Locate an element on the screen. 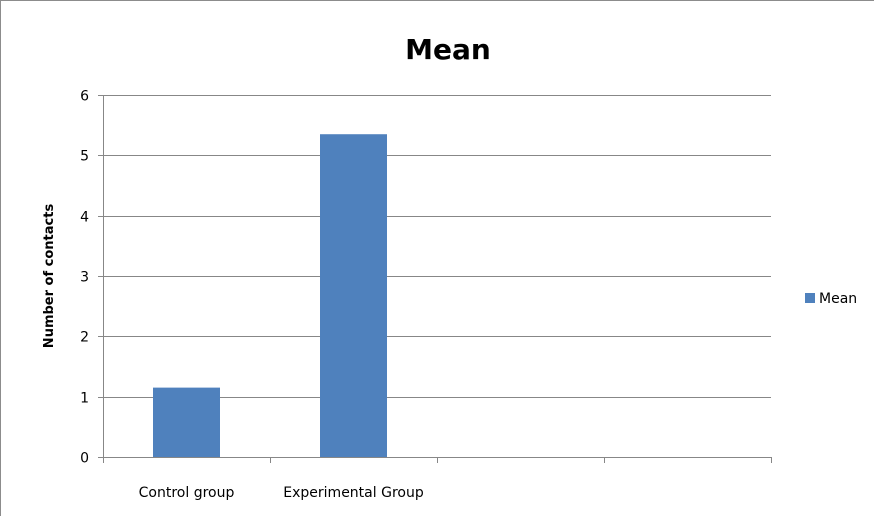 This screenshot has width=874, height=517. legend-label: Mean is located at coordinates (838, 299).